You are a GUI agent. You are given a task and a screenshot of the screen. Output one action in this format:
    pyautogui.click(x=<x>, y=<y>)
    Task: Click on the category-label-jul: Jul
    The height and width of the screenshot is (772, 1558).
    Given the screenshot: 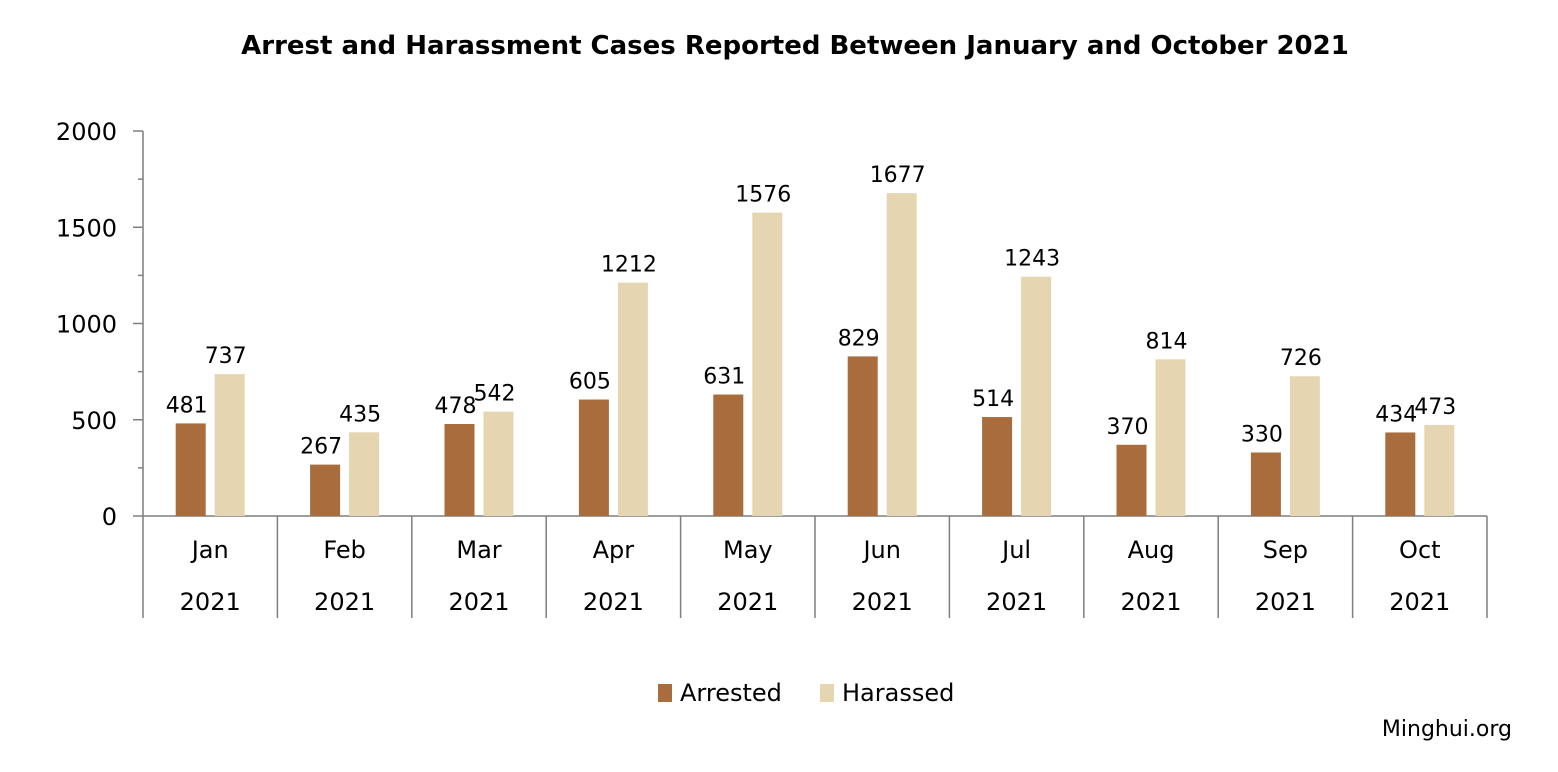 What is the action you would take?
    pyautogui.click(x=1015, y=550)
    